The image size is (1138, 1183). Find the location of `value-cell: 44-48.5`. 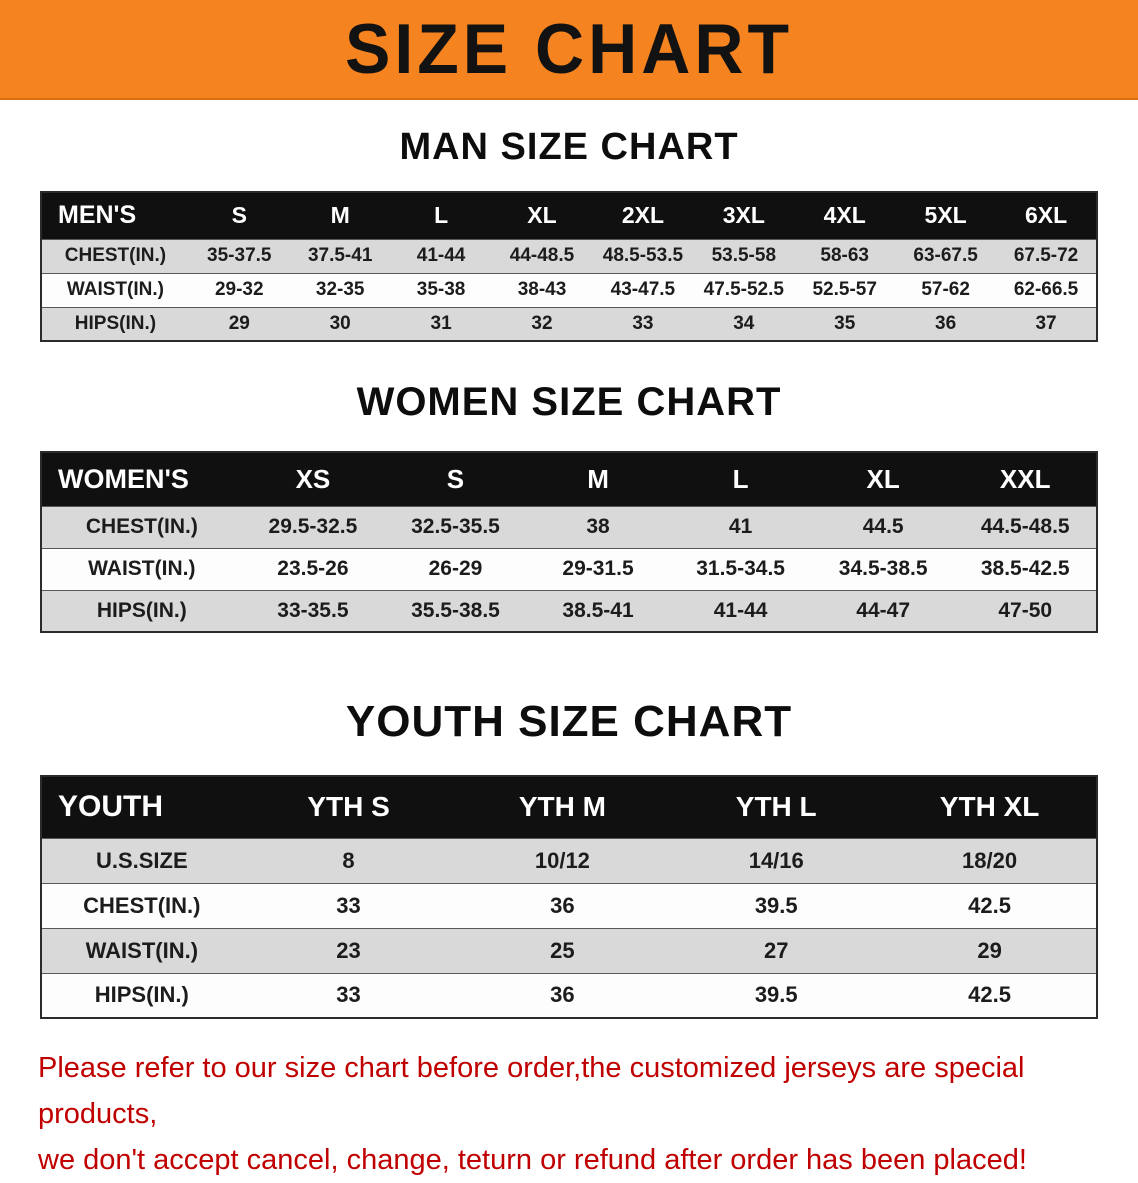

value-cell: 44-48.5 is located at coordinates (542, 255).